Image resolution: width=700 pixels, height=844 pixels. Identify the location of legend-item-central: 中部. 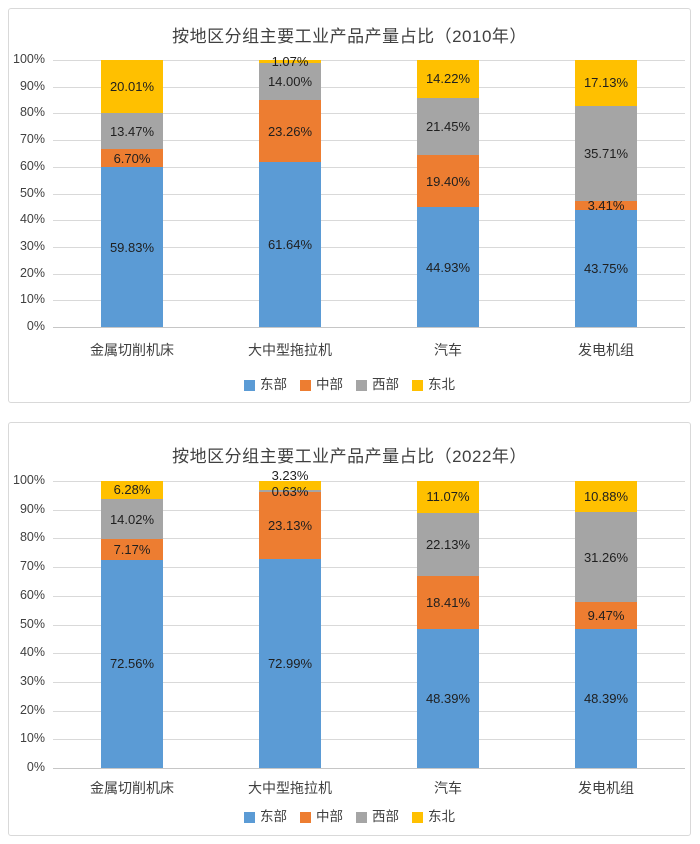
(321, 385).